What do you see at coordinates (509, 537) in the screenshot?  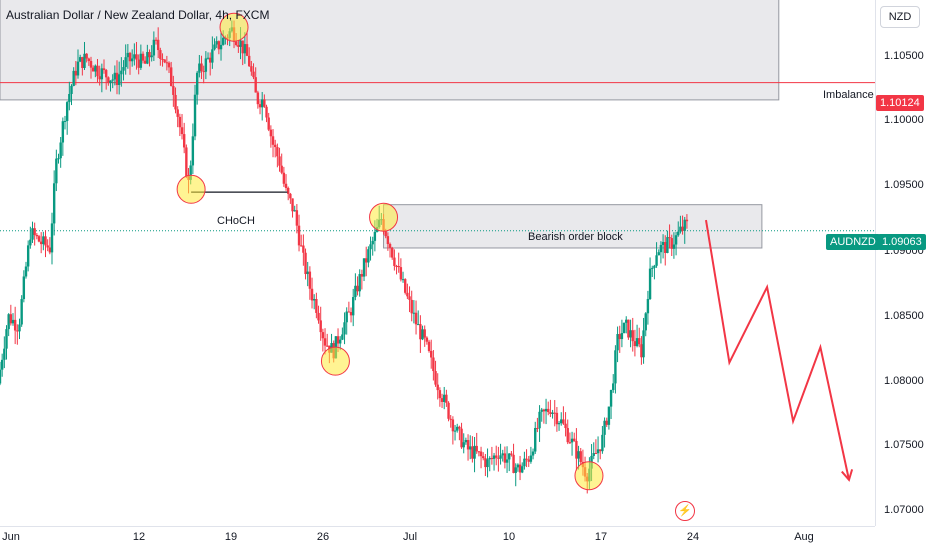 I see `x-tick-label: 10` at bounding box center [509, 537].